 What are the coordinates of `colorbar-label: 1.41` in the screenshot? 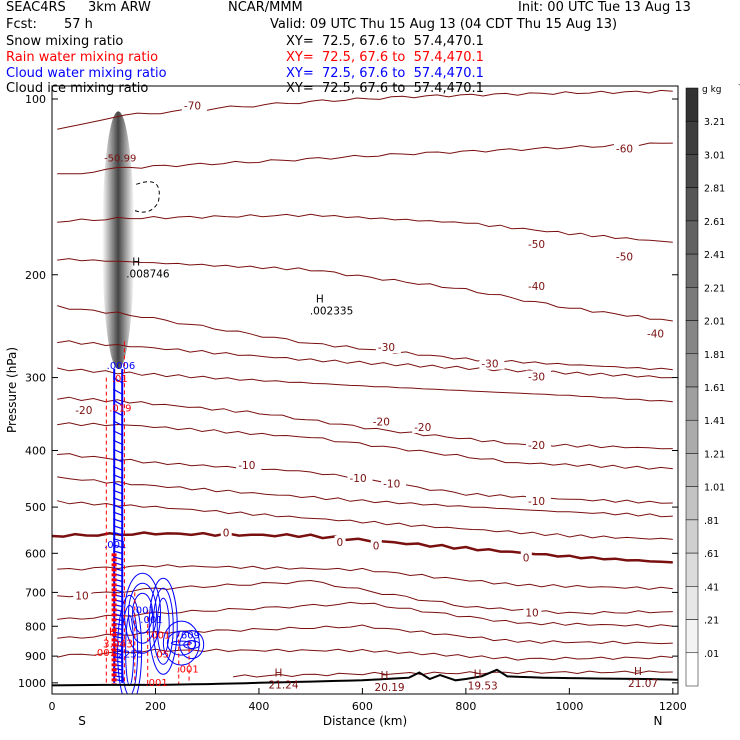 It's located at (714, 421).